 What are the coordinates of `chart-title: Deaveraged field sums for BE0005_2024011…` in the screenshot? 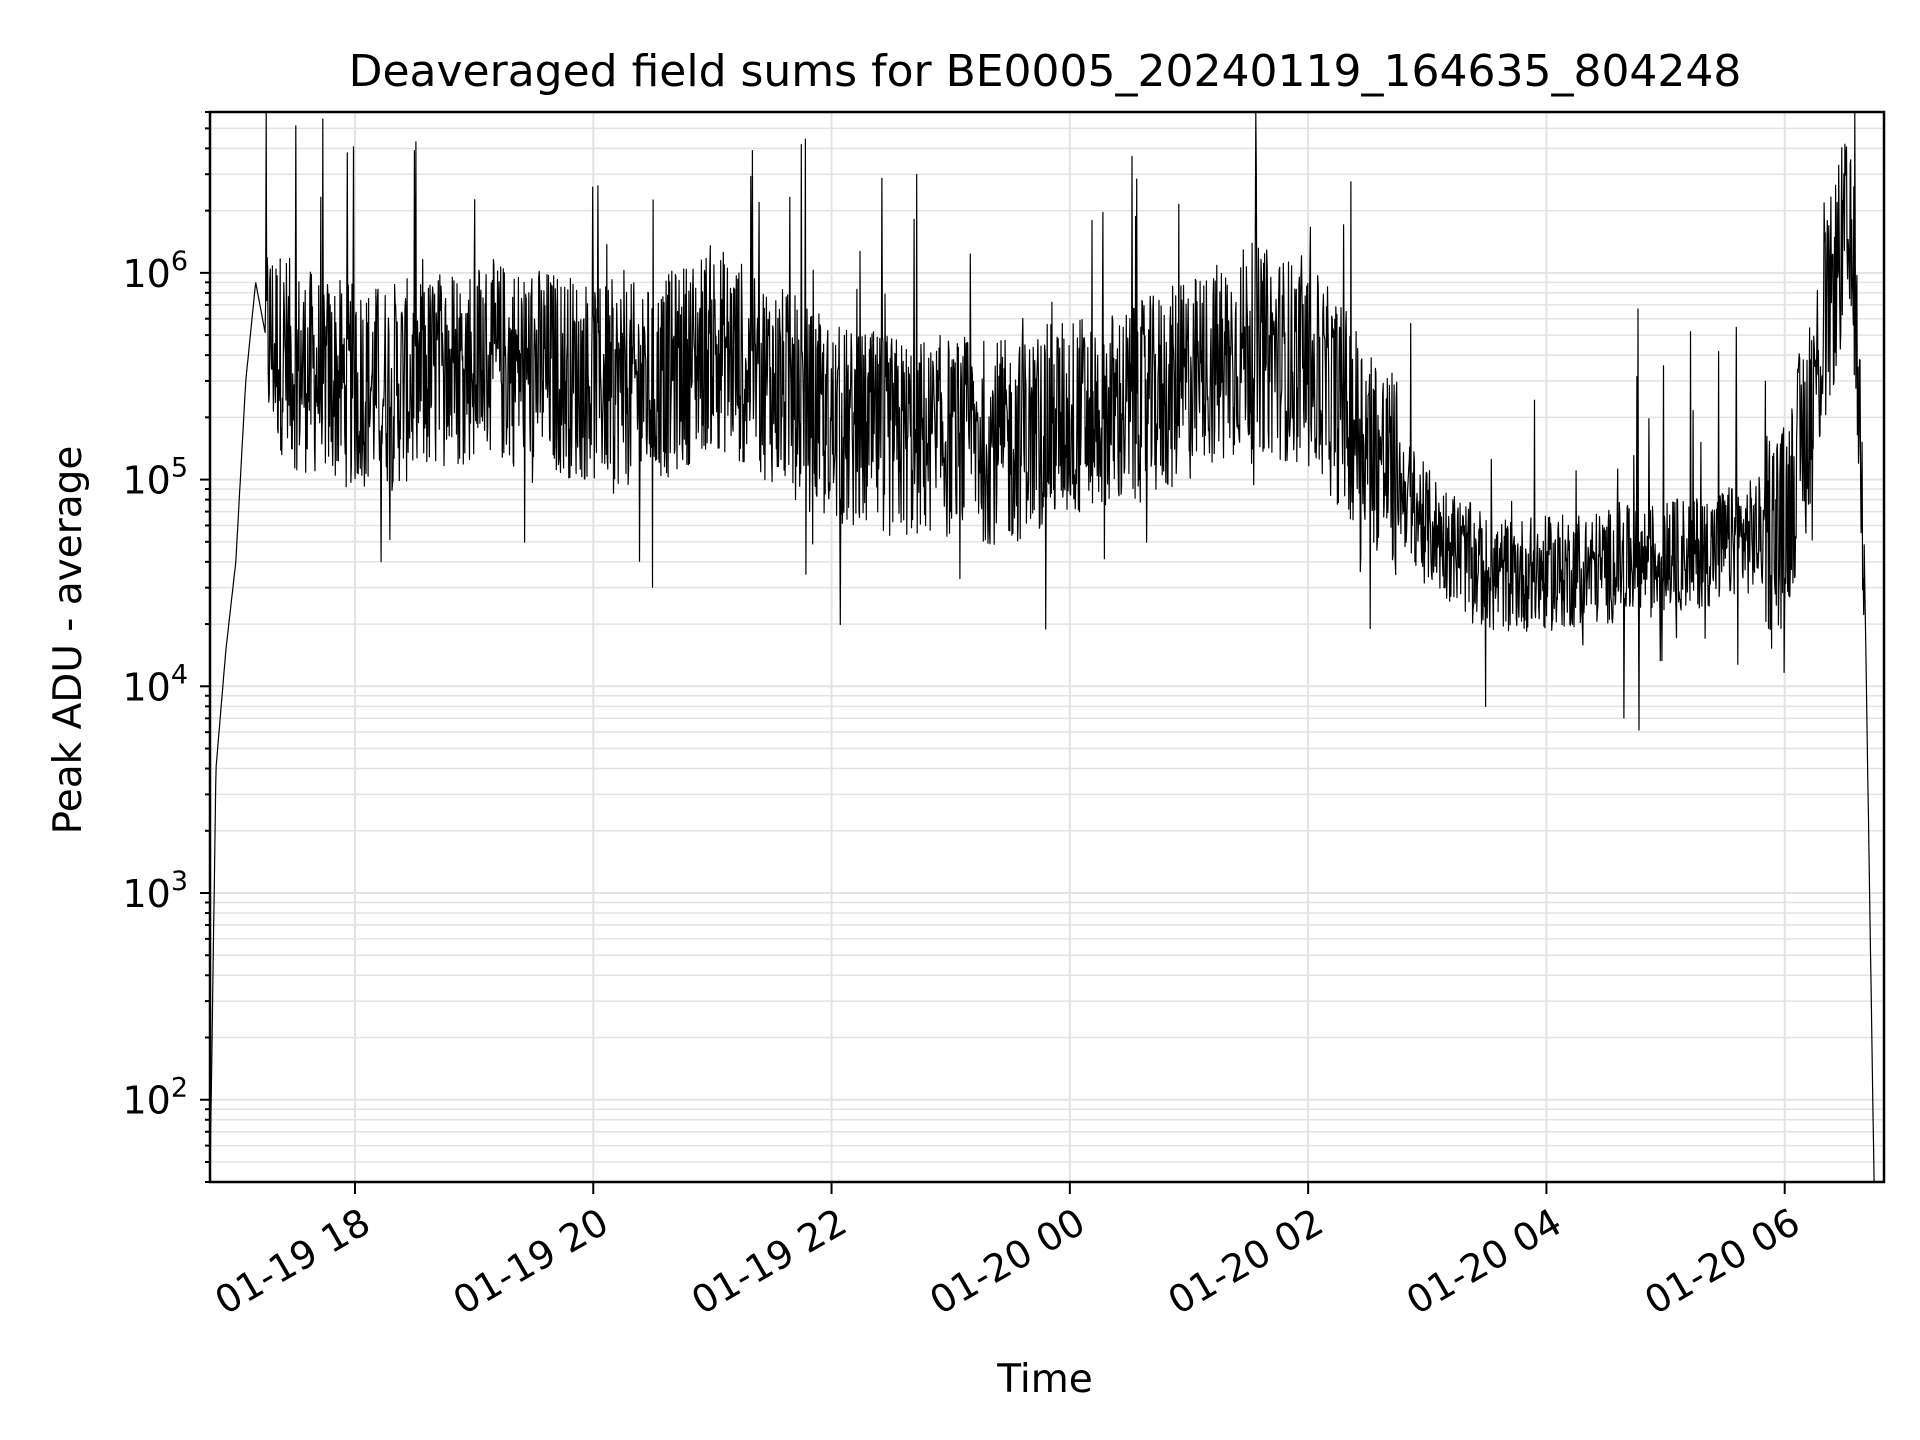 It's located at (1045, 71).